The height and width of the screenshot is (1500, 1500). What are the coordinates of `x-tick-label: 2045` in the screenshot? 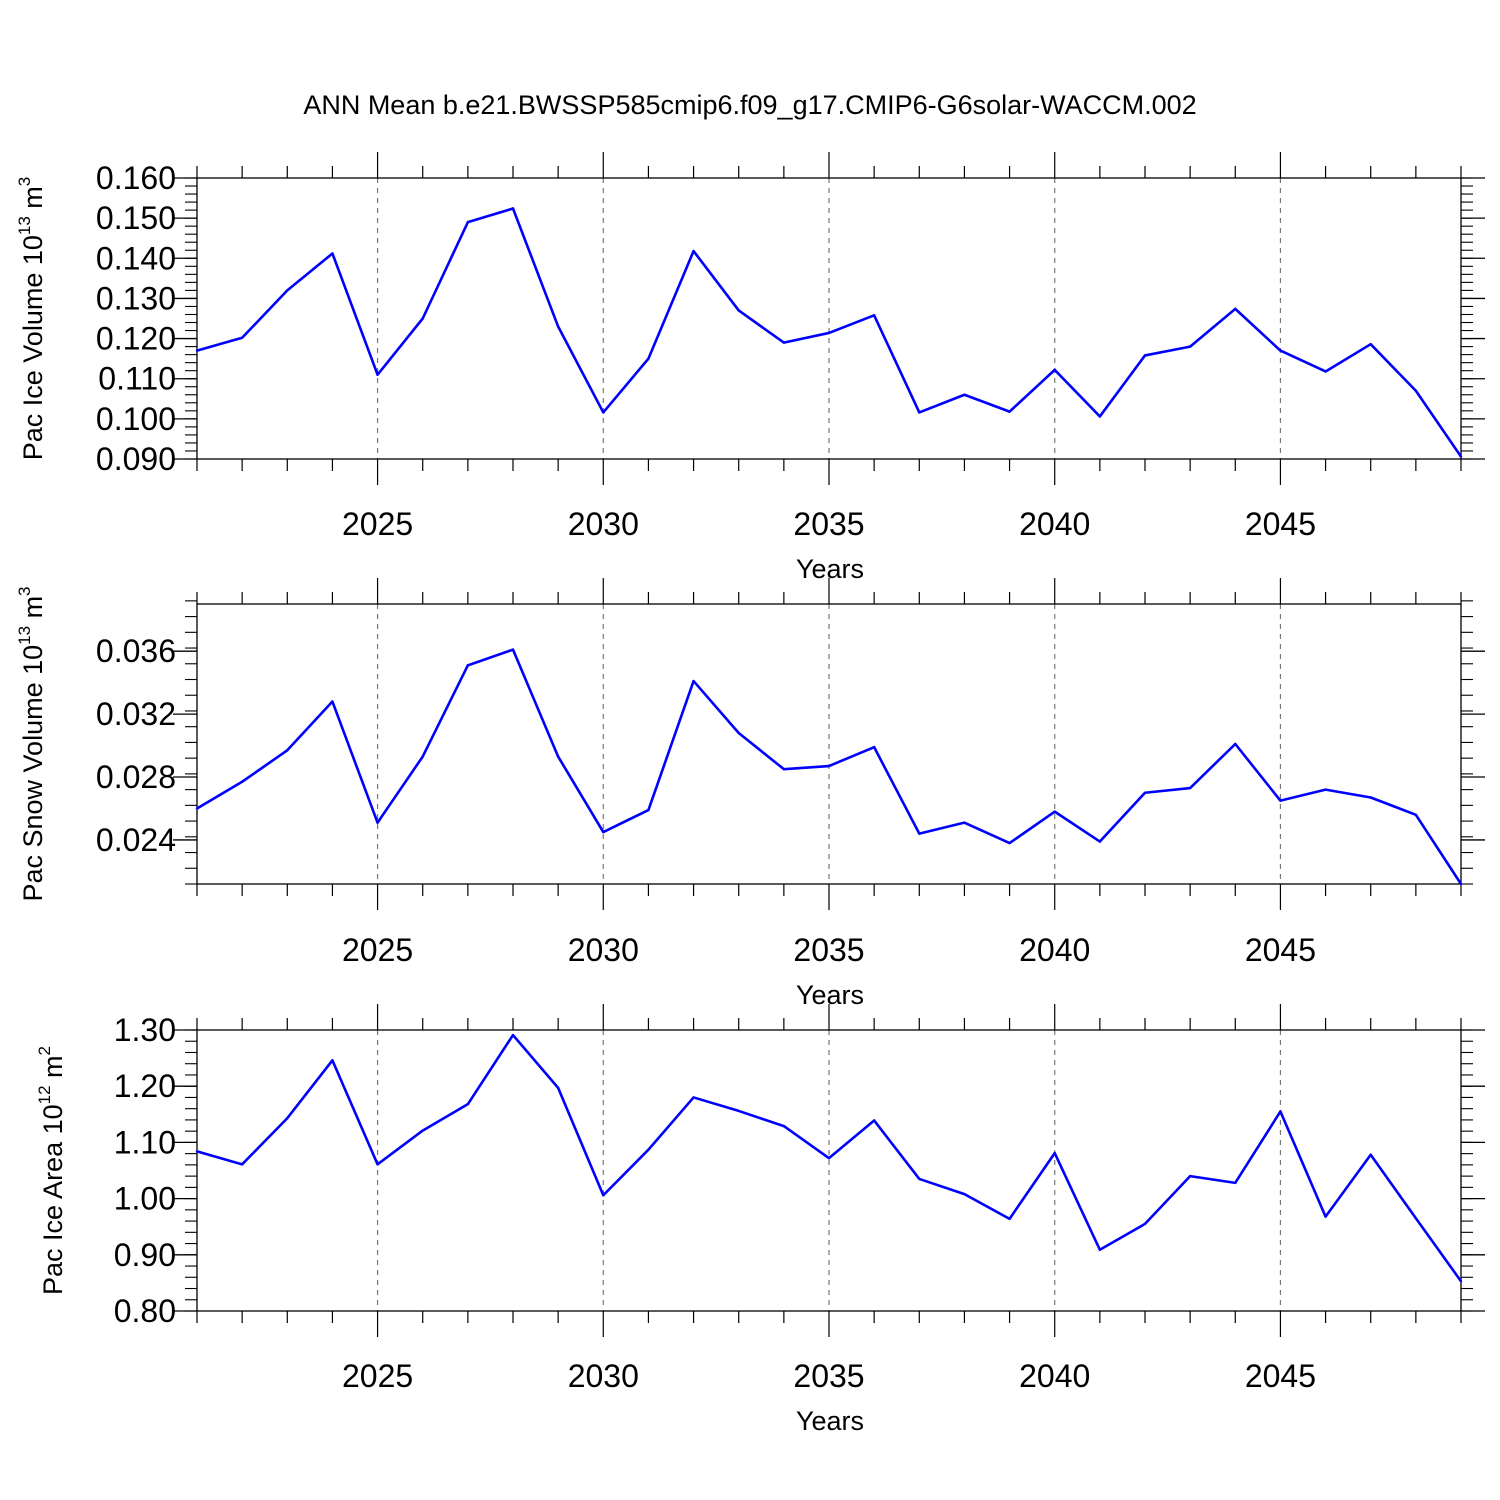 It's located at (1280, 524).